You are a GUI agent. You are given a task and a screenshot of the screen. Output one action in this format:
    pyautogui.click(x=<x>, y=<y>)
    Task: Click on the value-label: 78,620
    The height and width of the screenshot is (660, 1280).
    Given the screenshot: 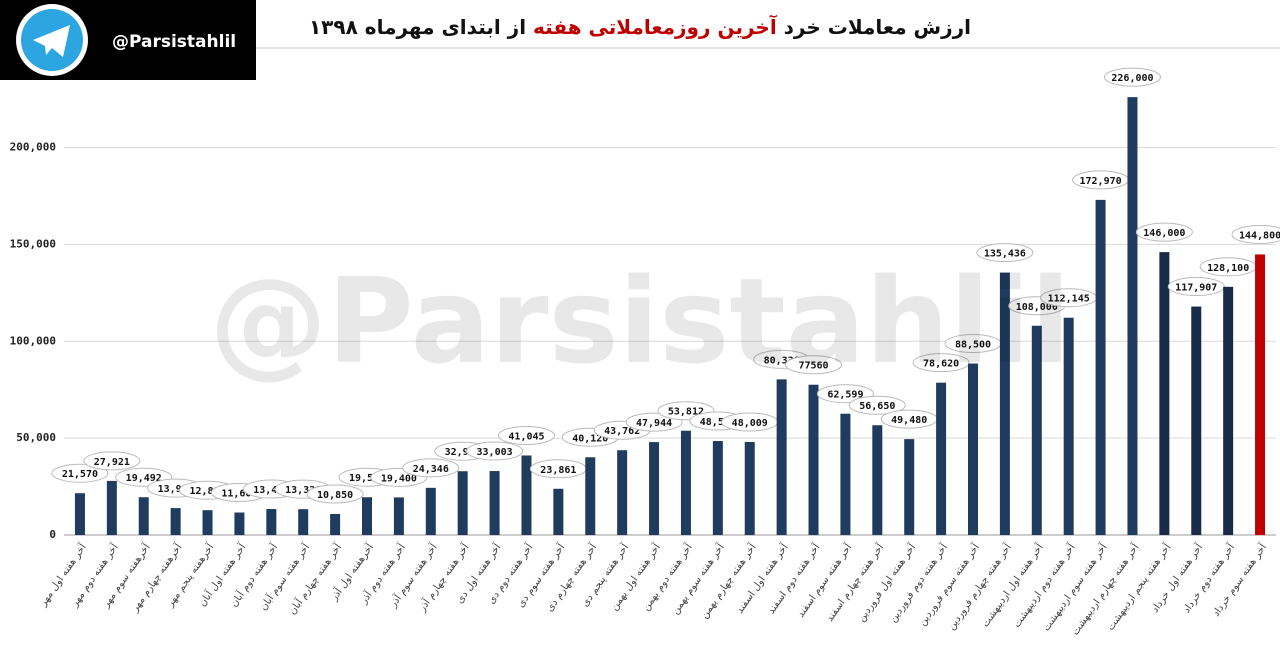 What is the action you would take?
    pyautogui.click(x=941, y=364)
    